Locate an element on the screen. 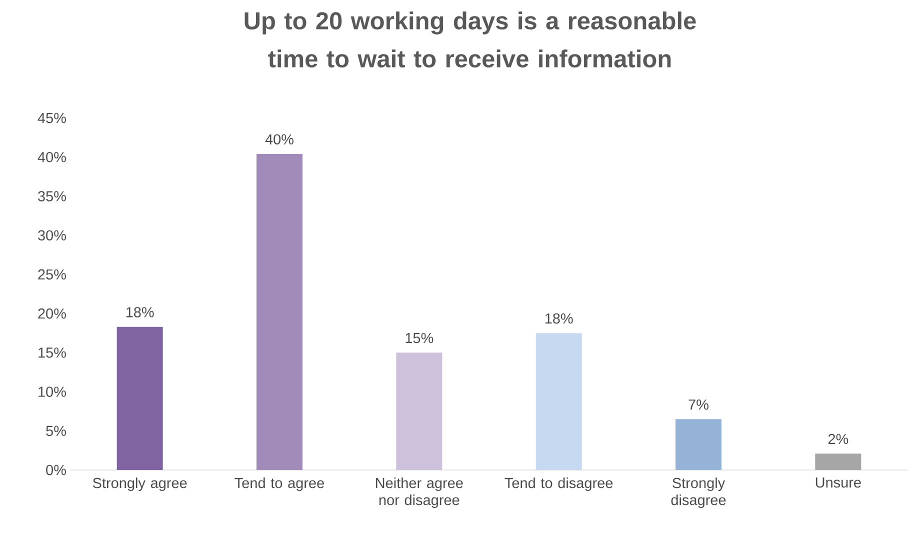  y-tick-label: 15% is located at coordinates (52, 353).